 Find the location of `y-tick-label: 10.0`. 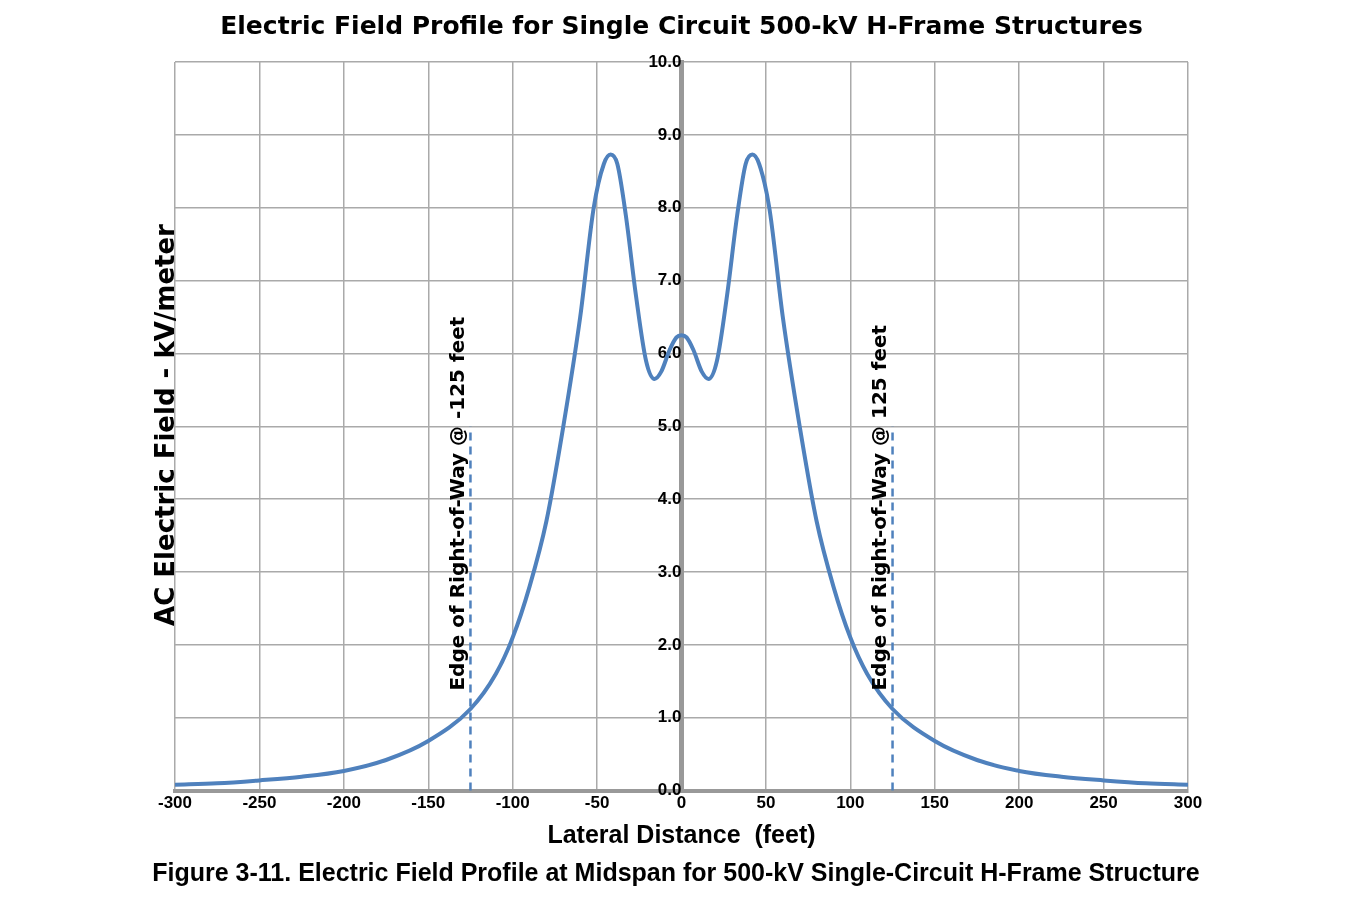

y-tick-label: 10.0 is located at coordinates (665, 61).